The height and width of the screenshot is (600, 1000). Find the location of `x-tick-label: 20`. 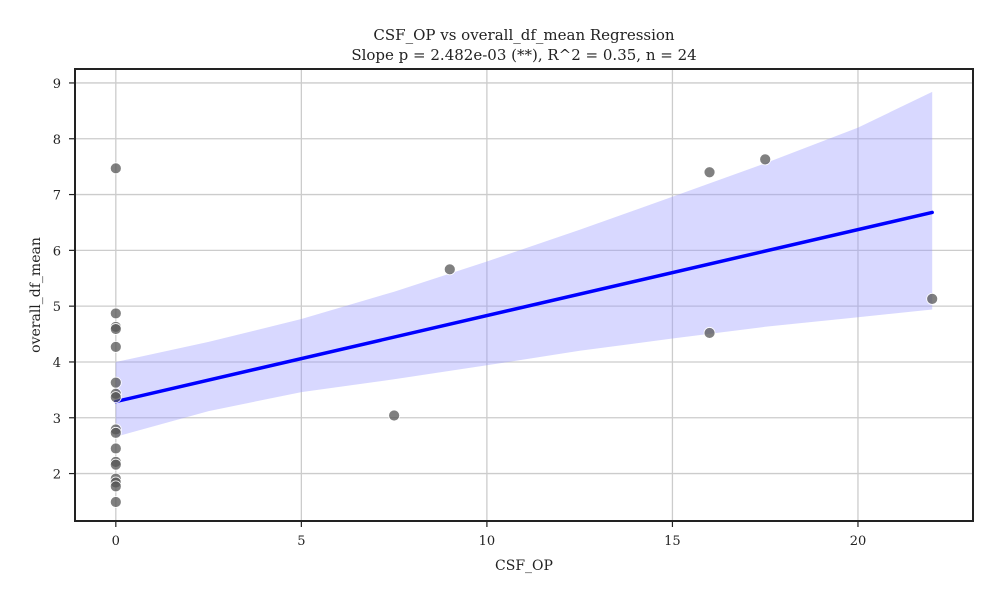

x-tick-label: 20 is located at coordinates (858, 541).